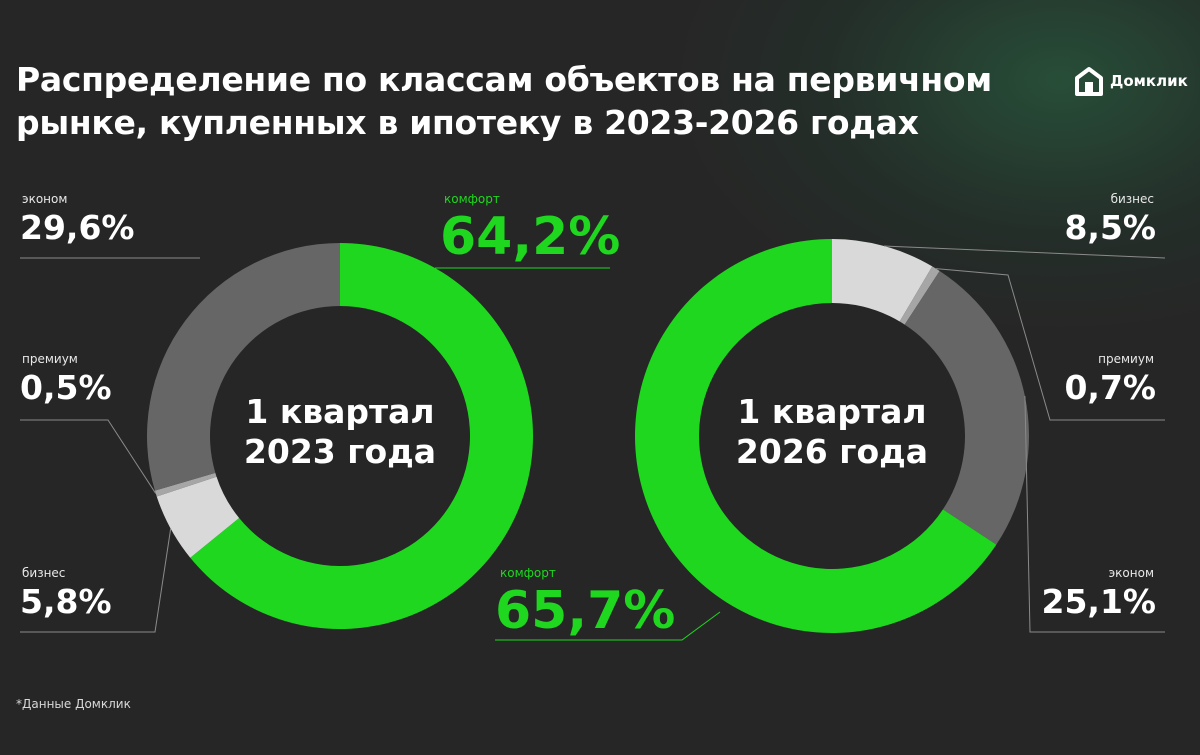 The height and width of the screenshot is (755, 1200). Describe the element at coordinates (1110, 227) in the screenshot. I see `label-business-2026-value: 8,5%` at that location.